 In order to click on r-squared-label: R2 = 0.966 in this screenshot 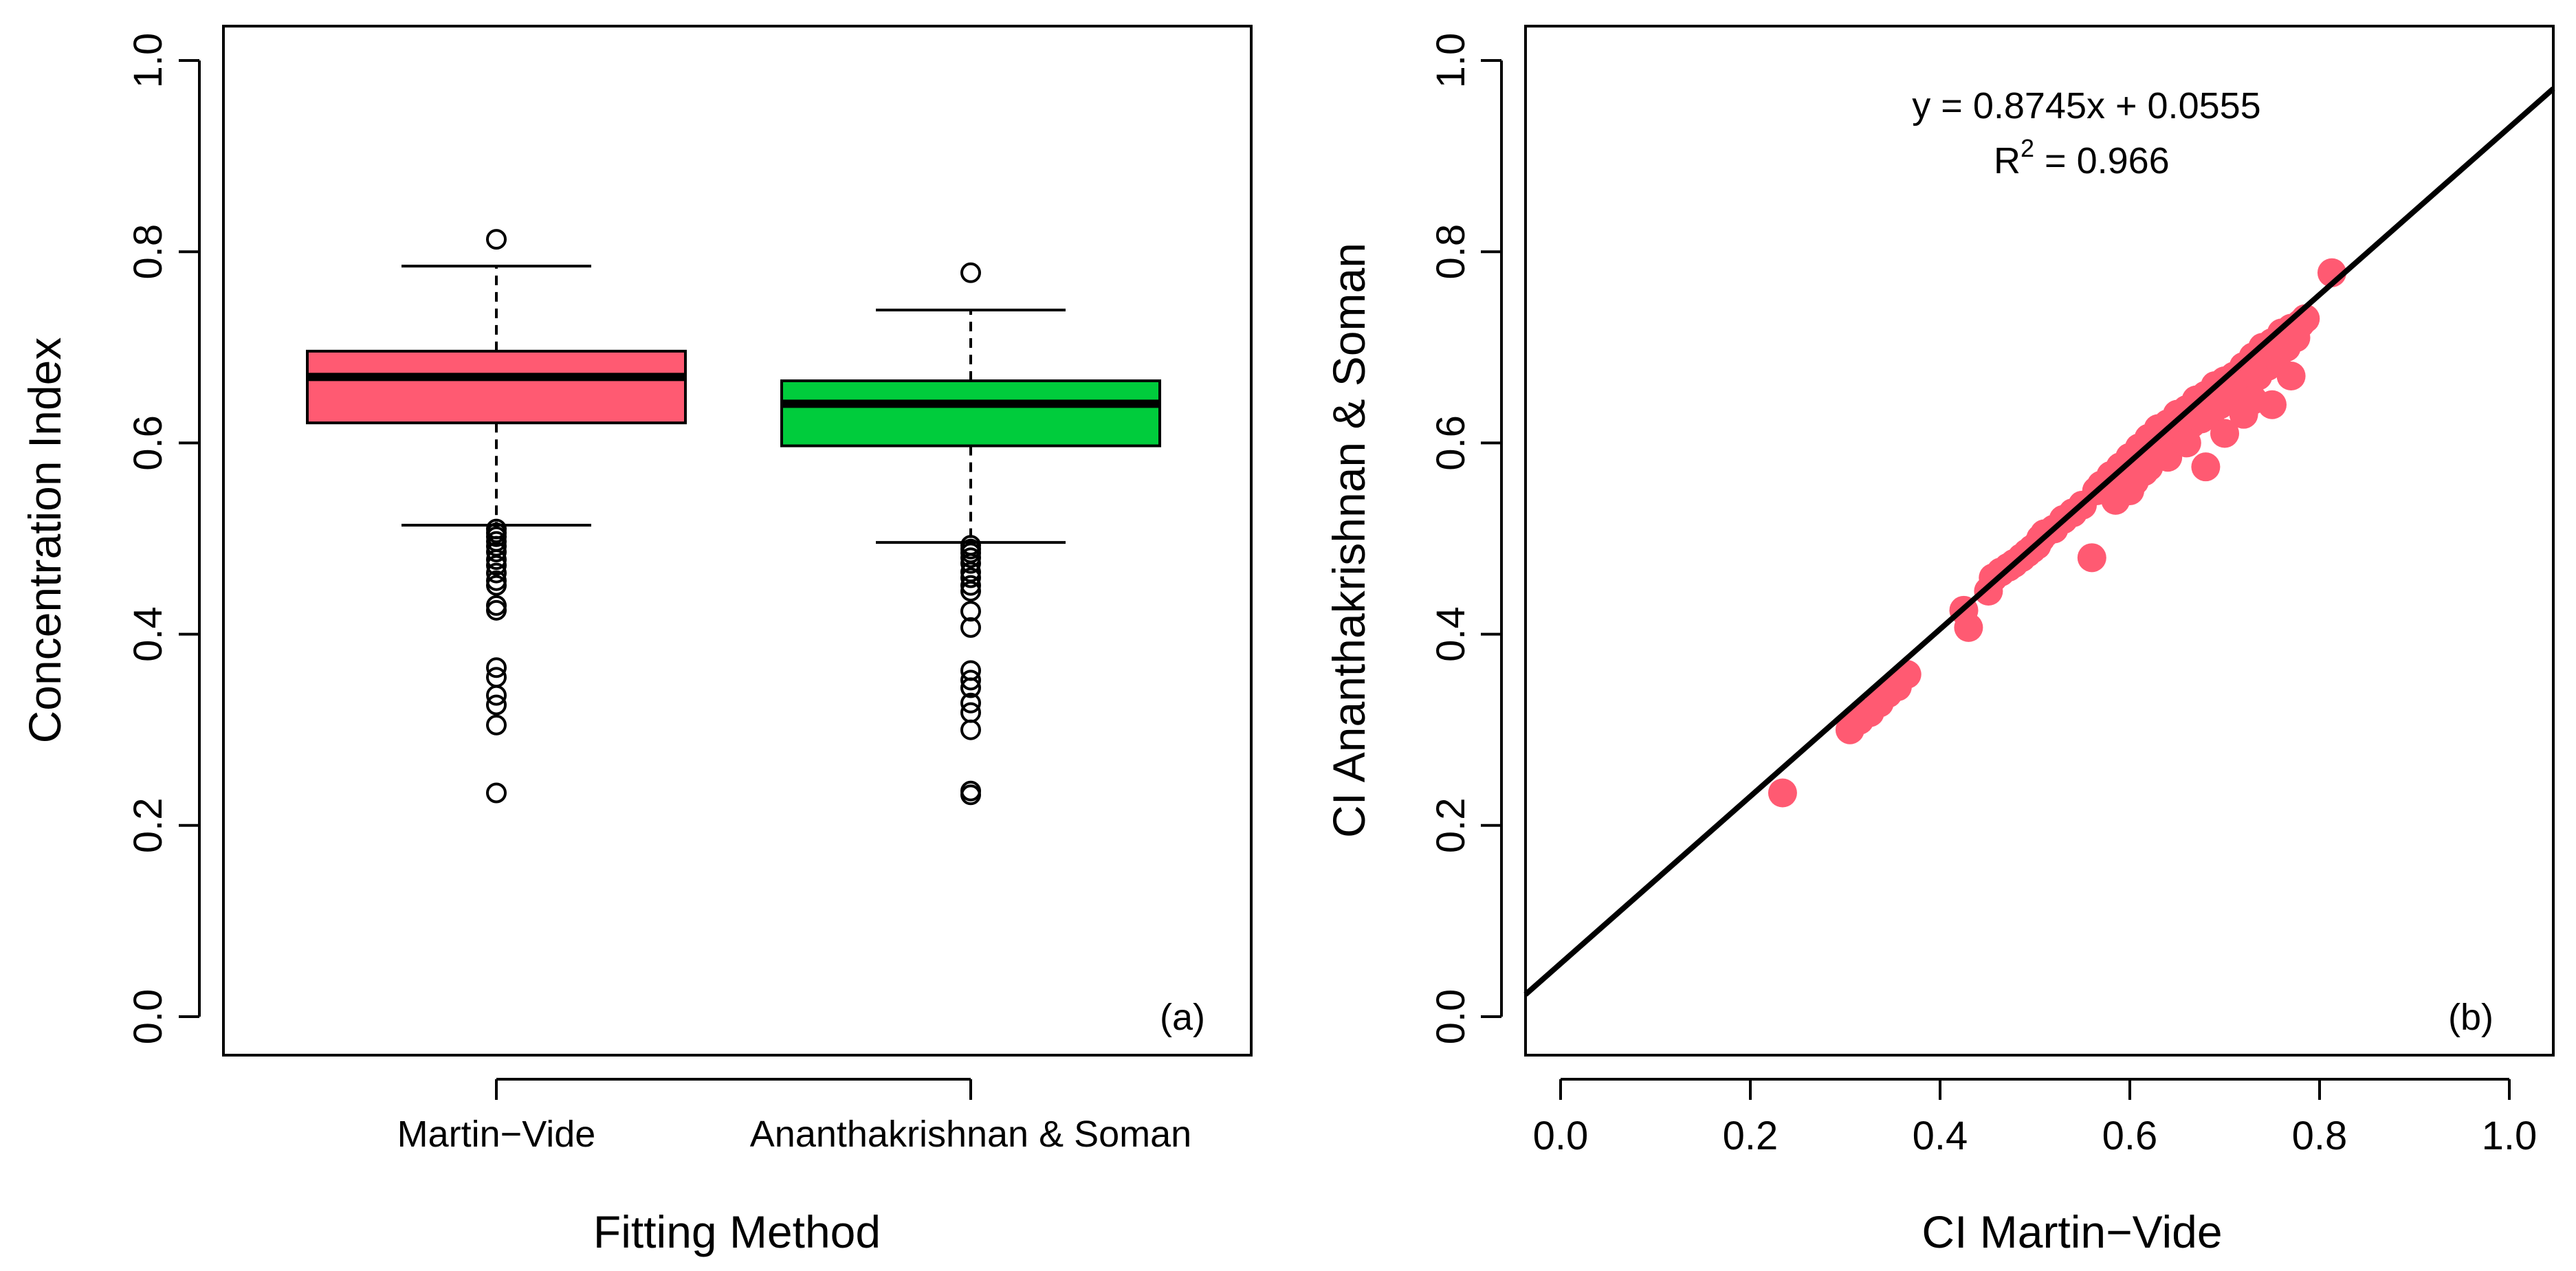, I will do `click(2082, 157)`.